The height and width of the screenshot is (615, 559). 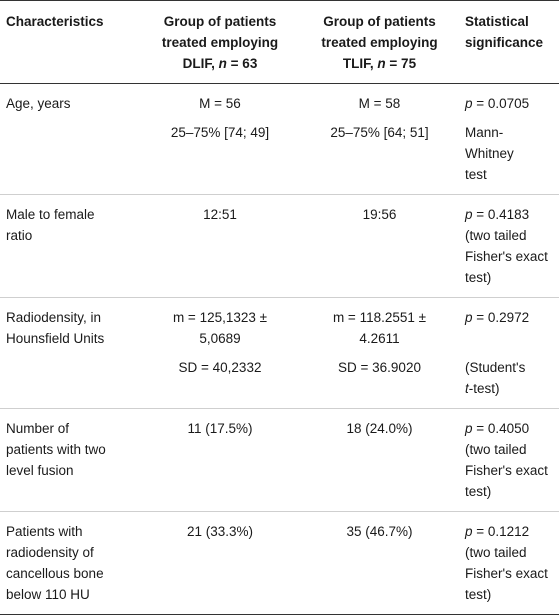 What do you see at coordinates (484, 132) in the screenshot?
I see `test-name-line: Mann-` at bounding box center [484, 132].